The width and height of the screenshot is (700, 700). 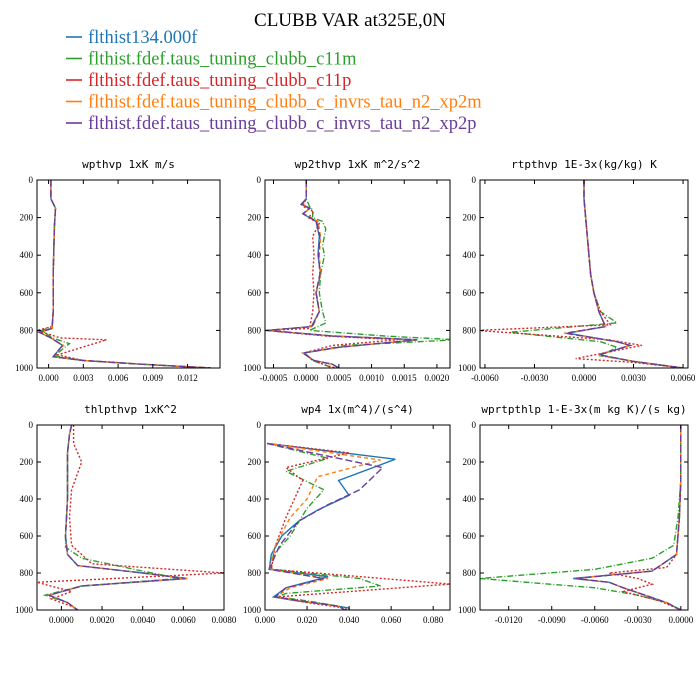 I want to click on x-tick-label: 0.006, so click(x=118, y=378).